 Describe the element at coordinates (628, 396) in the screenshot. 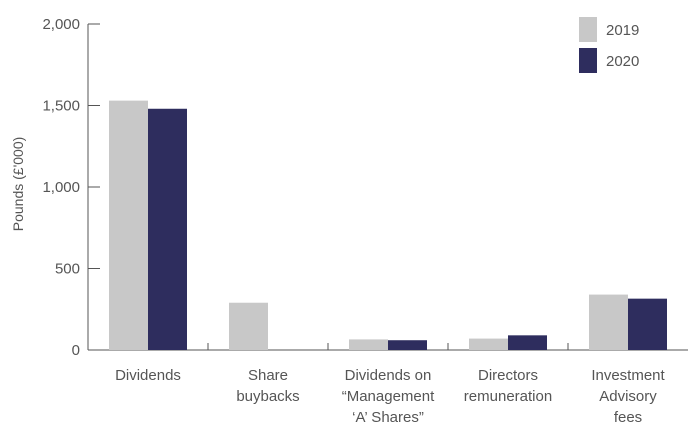

I see `category-label: Investment Advisory fees` at that location.